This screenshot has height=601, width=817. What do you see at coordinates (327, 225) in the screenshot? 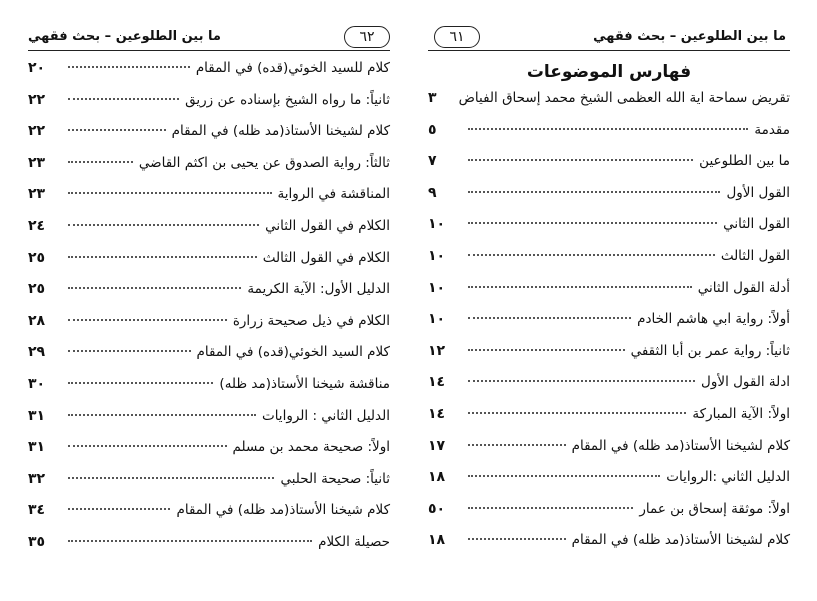
I see `entry-title: الكلام في القول الثاني` at bounding box center [327, 225].